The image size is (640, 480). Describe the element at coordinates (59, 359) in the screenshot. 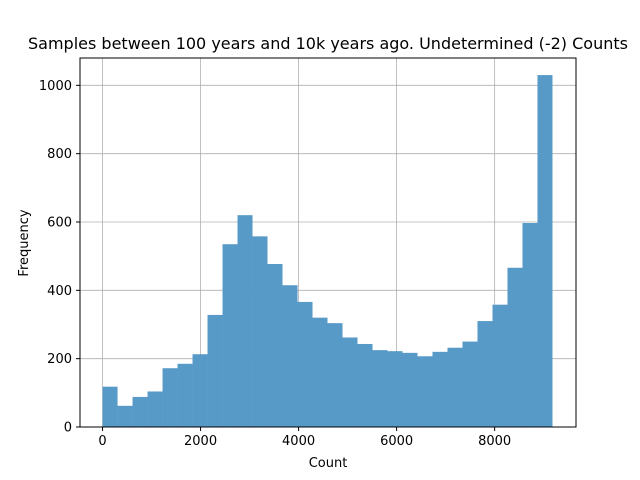

I see `y-tick-label: 200` at that location.